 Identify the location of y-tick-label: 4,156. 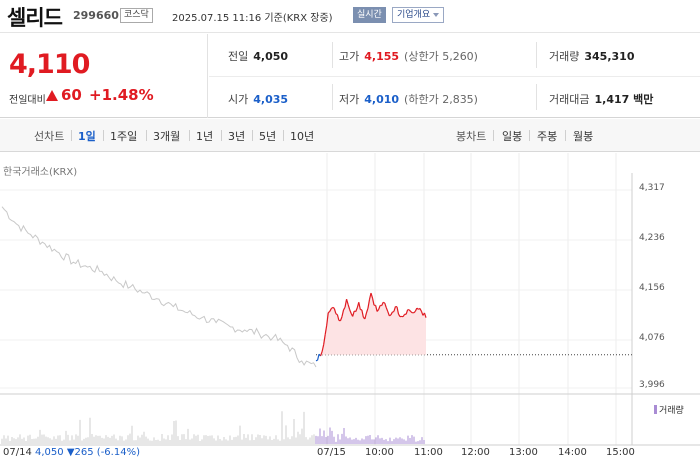
(652, 288).